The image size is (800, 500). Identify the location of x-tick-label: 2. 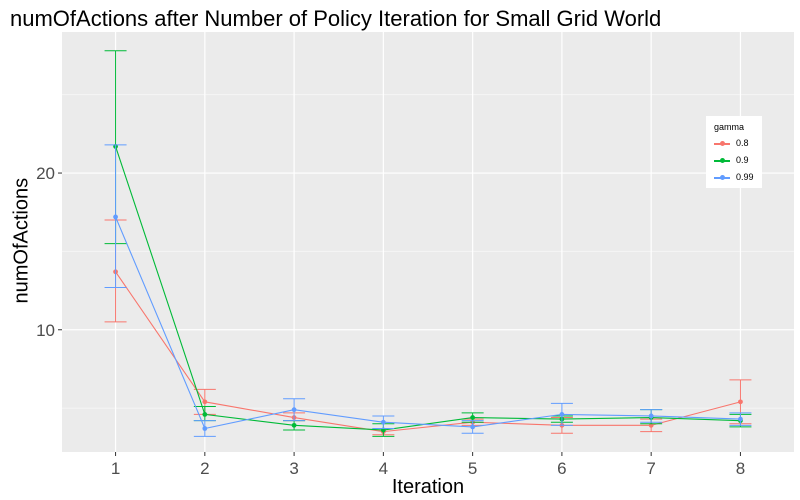
(204, 468).